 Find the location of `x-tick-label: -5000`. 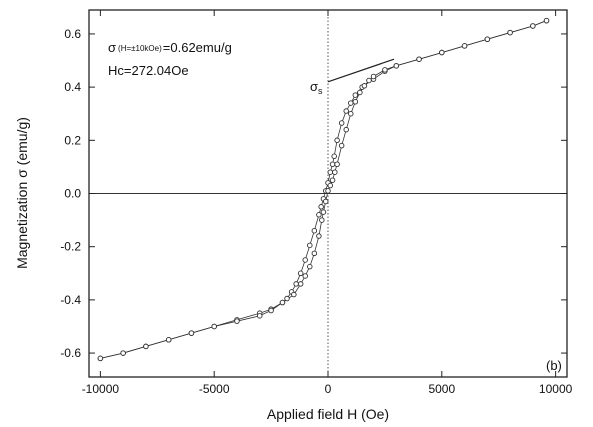

x-tick-label: -5000 is located at coordinates (214, 389).